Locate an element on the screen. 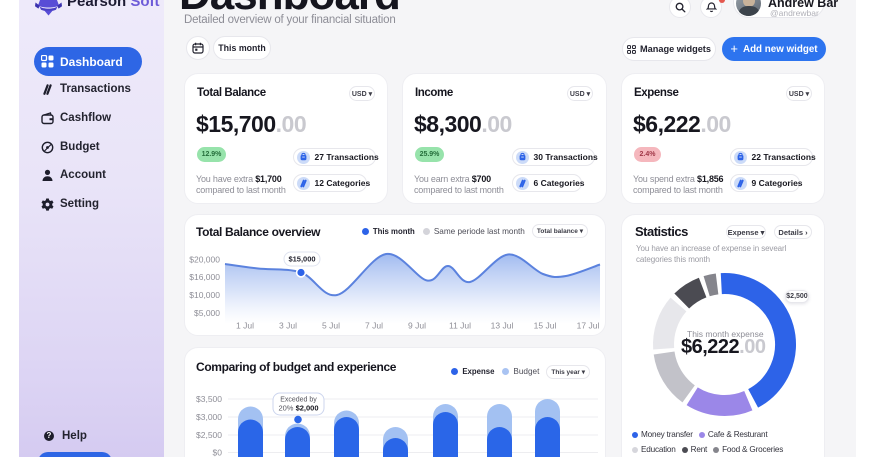  svg-text: 3 Jul is located at coordinates (288, 326).